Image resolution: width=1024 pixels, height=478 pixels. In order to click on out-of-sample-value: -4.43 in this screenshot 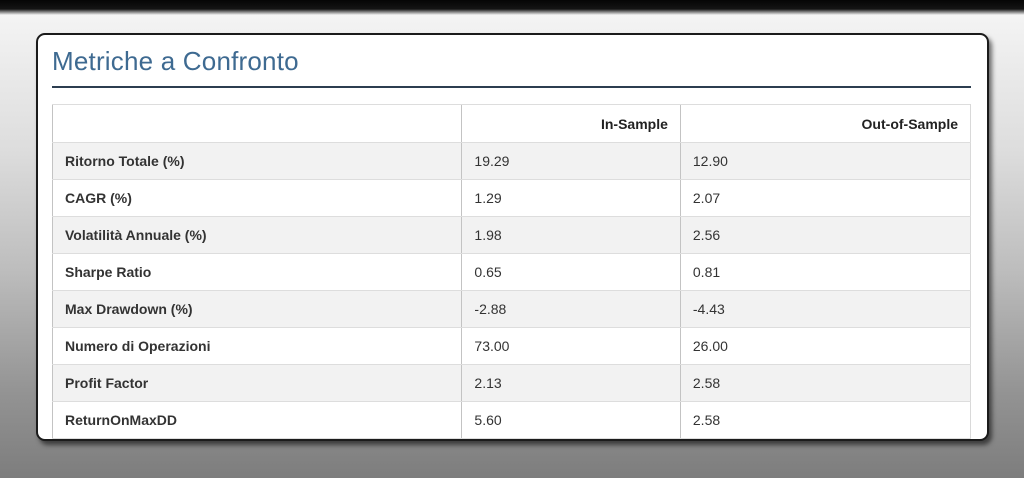, I will do `click(825, 309)`.